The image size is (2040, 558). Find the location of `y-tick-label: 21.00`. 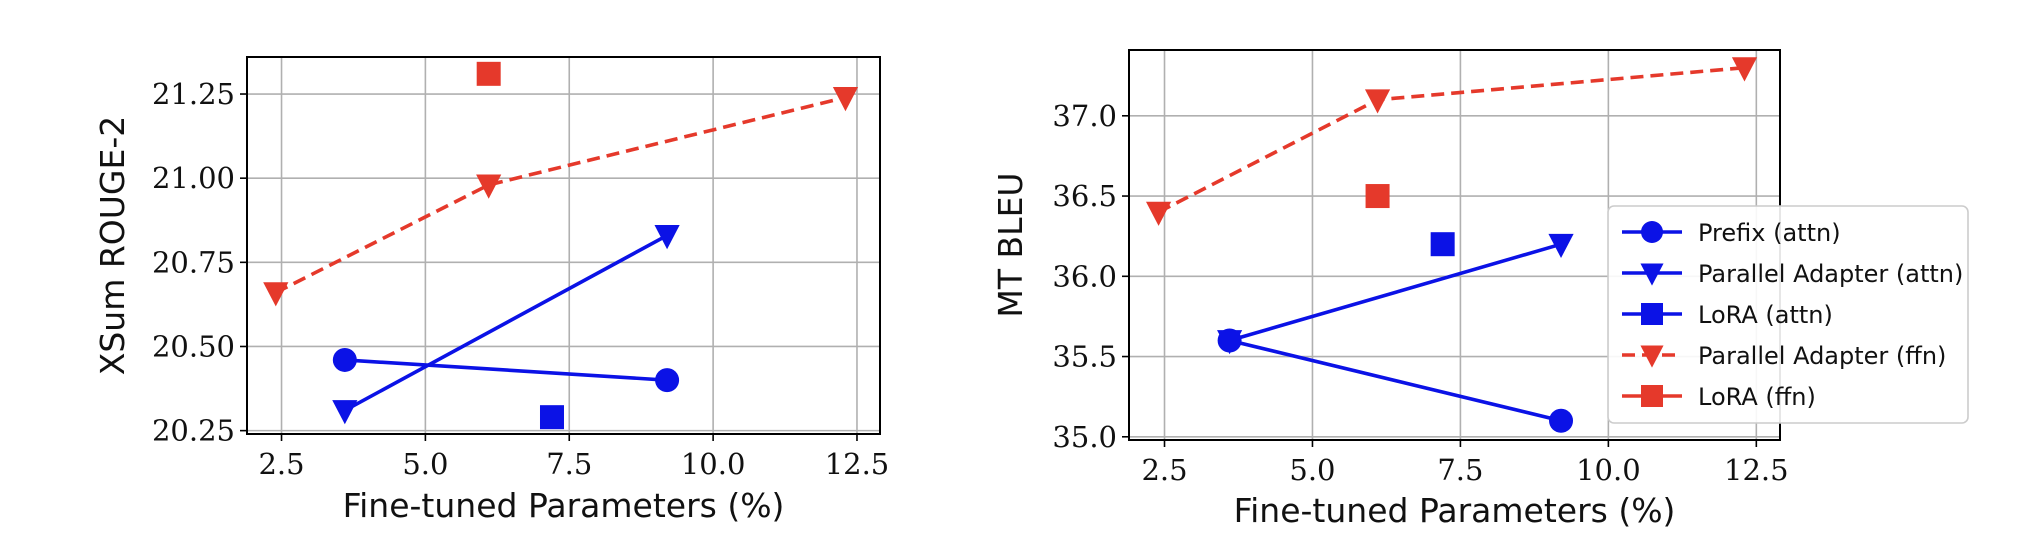

y-tick-label: 21.00 is located at coordinates (193, 178).